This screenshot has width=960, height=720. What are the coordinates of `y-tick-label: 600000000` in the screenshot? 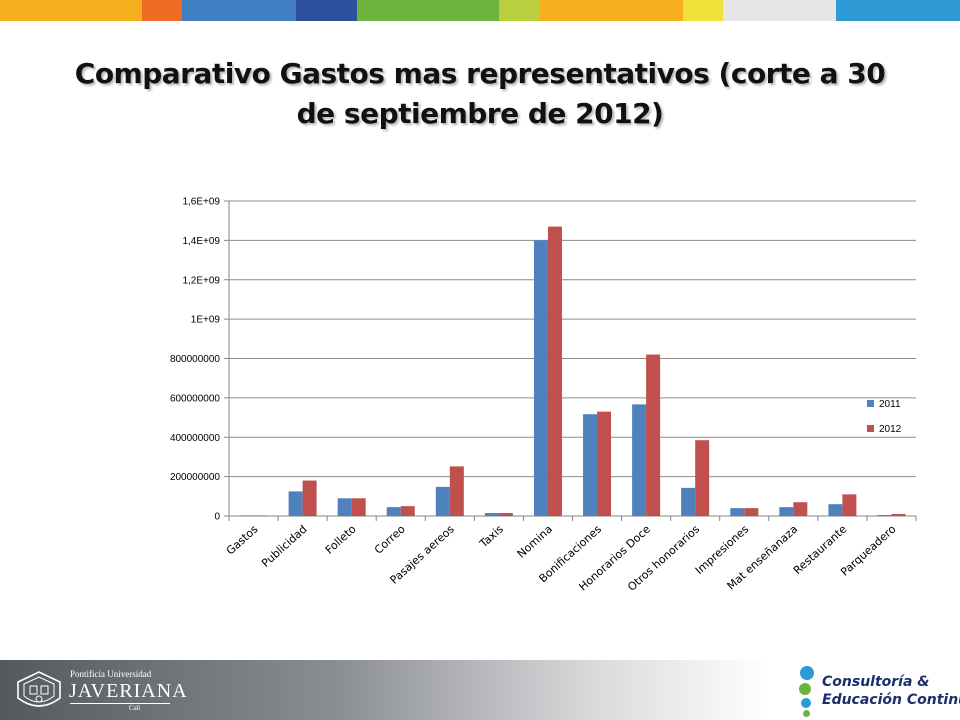 It's located at (195, 398).